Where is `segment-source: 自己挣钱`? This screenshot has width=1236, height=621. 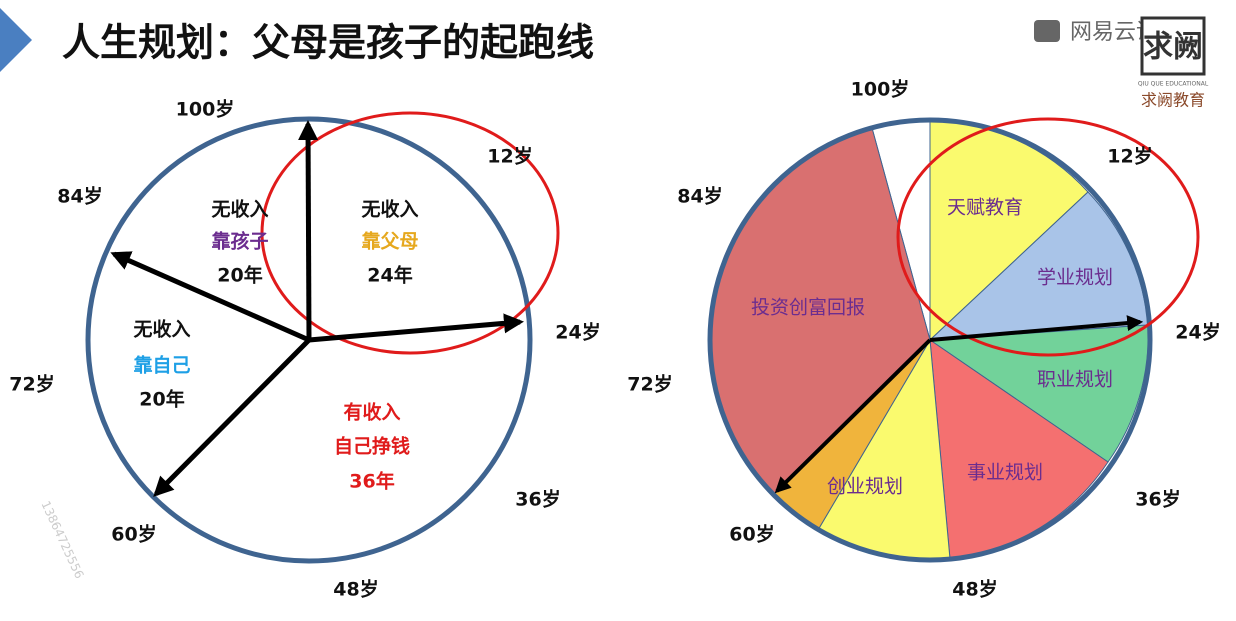 segment-source: 自己挣钱 is located at coordinates (372, 446).